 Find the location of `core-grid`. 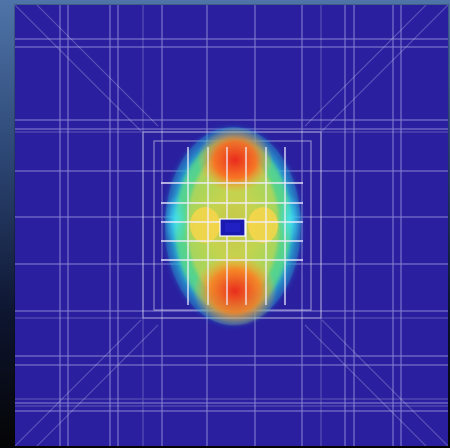

core-grid is located at coordinates (232, 226).